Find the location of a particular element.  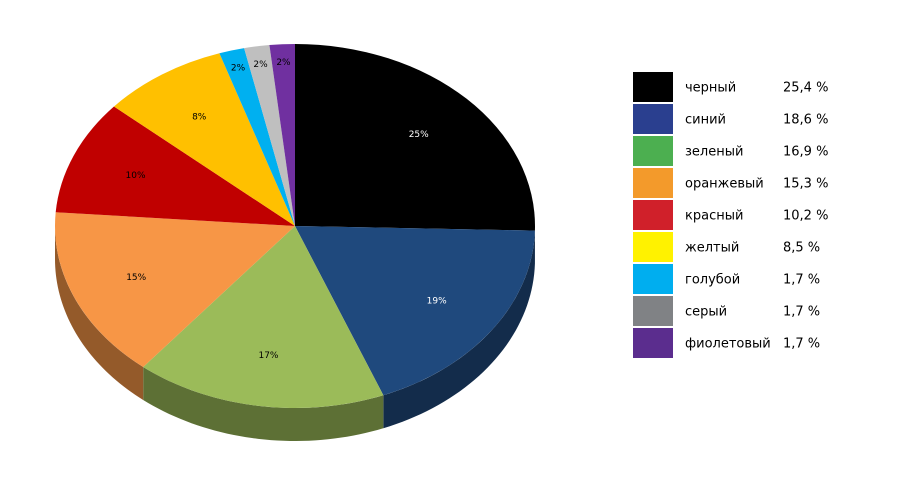

slice-label: 8% is located at coordinates (199, 117).